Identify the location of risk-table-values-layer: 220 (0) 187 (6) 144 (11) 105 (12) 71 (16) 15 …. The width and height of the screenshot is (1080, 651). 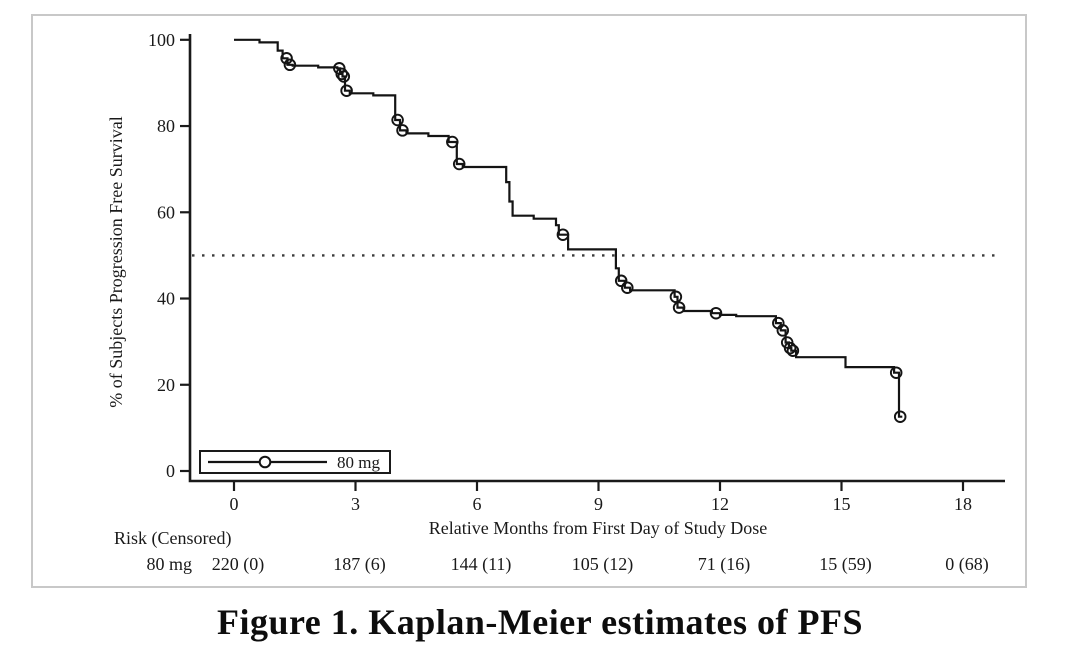
(600, 564).